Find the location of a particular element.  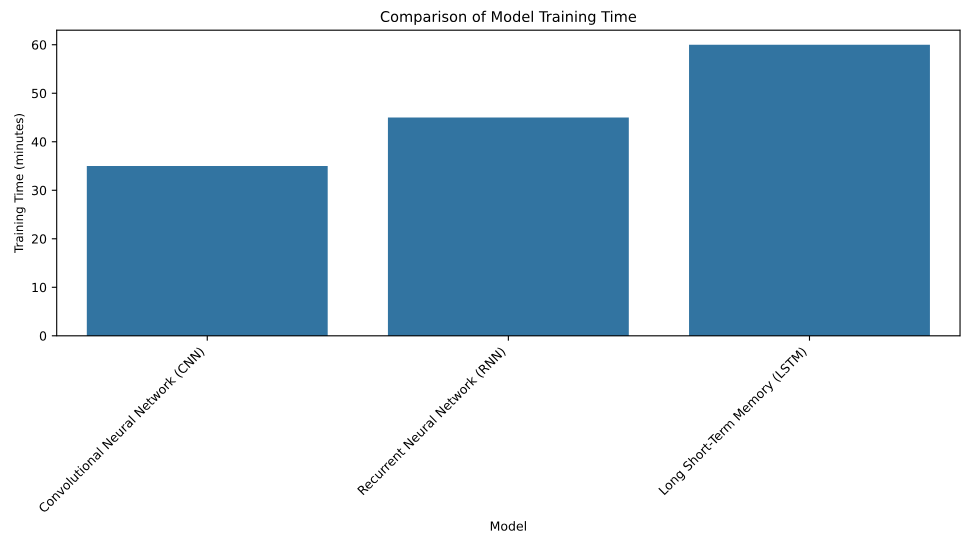

y-axis-title: Training Time (minutes) is located at coordinates (20, 184).